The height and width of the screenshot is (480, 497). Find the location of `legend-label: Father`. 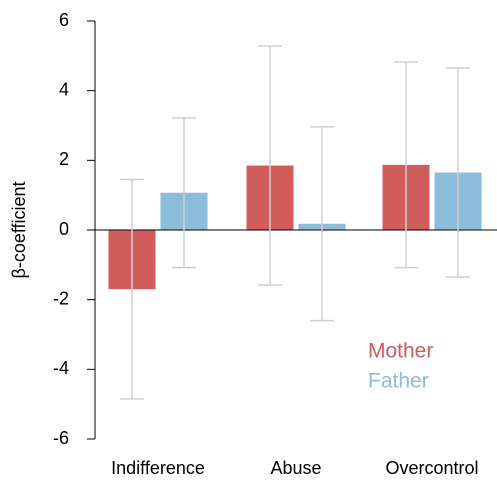

legend-label: Father is located at coordinates (398, 381).